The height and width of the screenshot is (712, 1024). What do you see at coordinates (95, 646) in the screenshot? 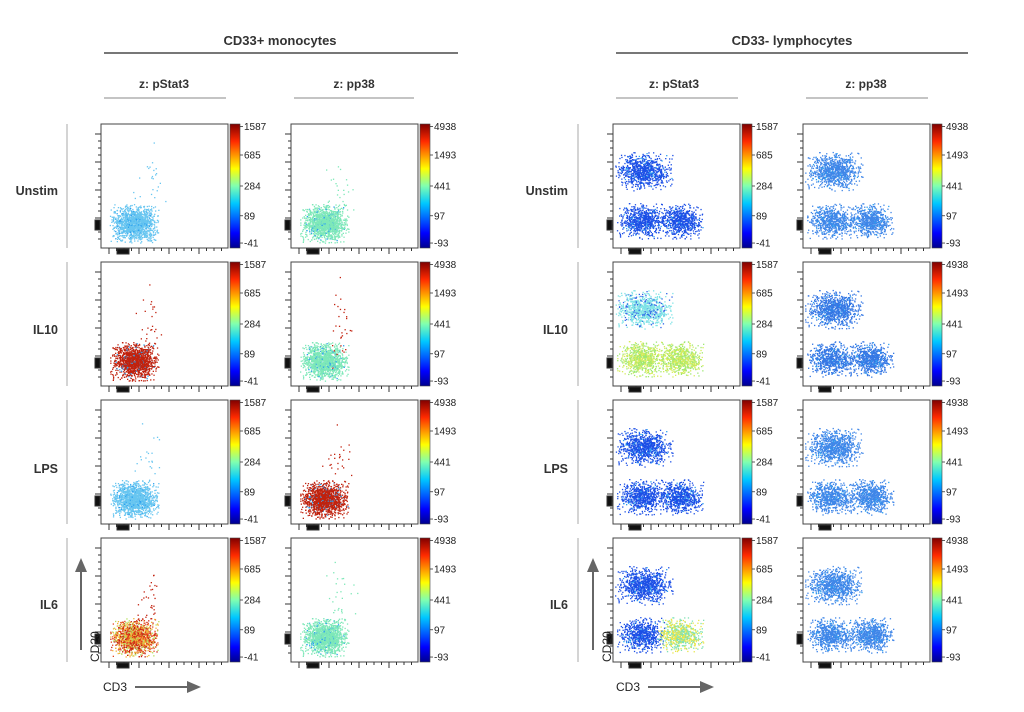
I see `y-axis-label: CD20` at bounding box center [95, 646].